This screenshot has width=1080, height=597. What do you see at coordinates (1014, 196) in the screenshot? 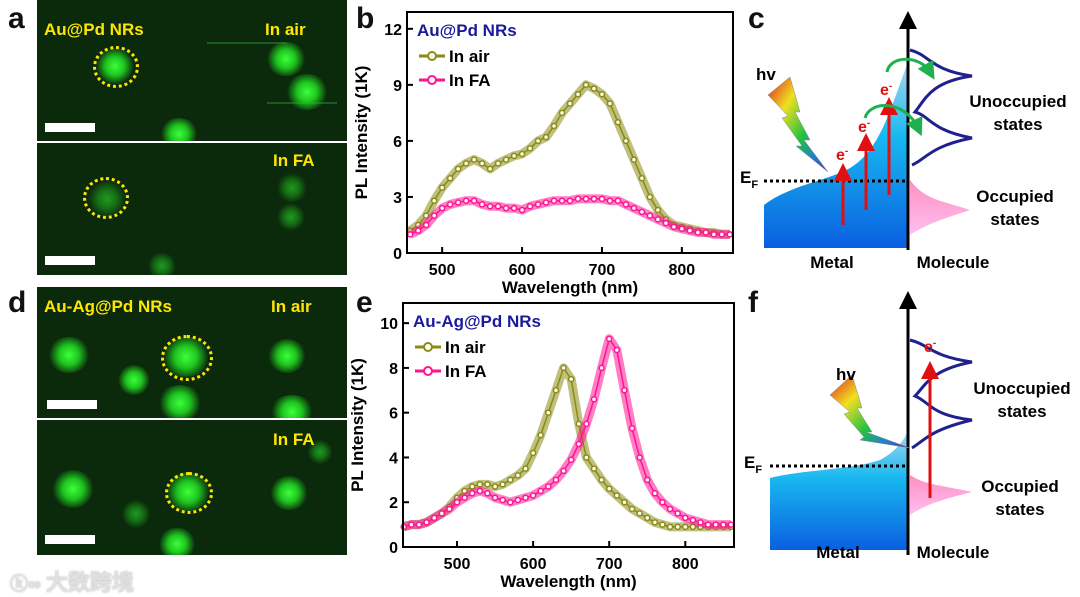
I see `occupied-label: Occupied` at bounding box center [1014, 196].